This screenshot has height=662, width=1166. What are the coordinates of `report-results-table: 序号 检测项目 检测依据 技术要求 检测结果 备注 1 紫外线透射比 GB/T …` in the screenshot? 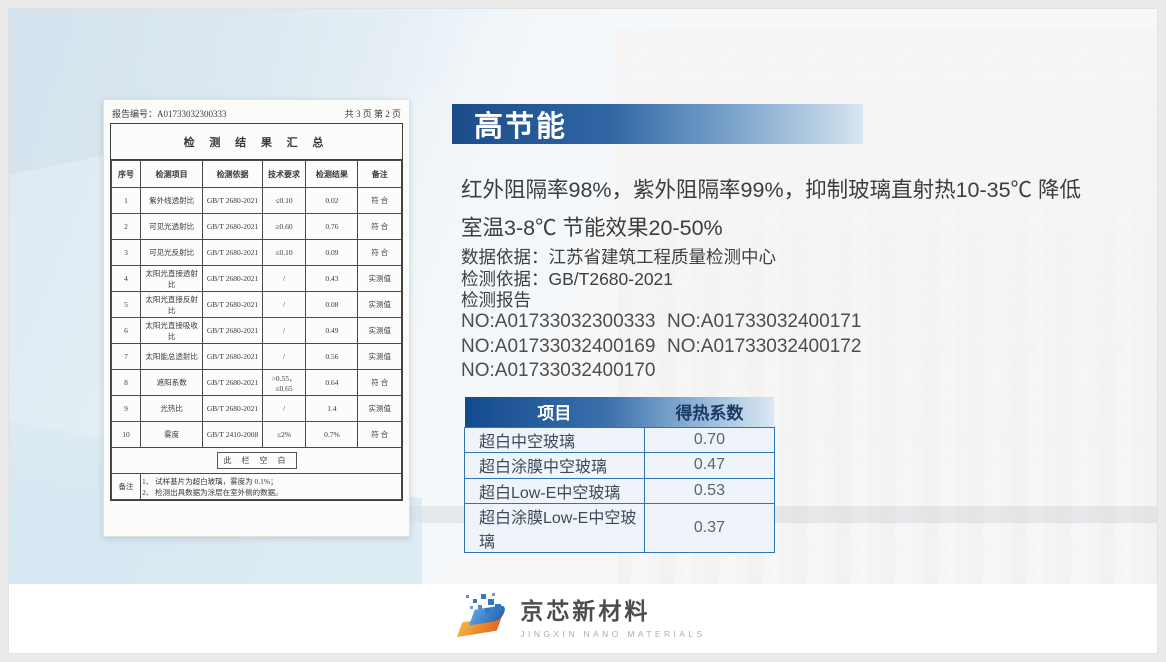 It's located at (256, 330).